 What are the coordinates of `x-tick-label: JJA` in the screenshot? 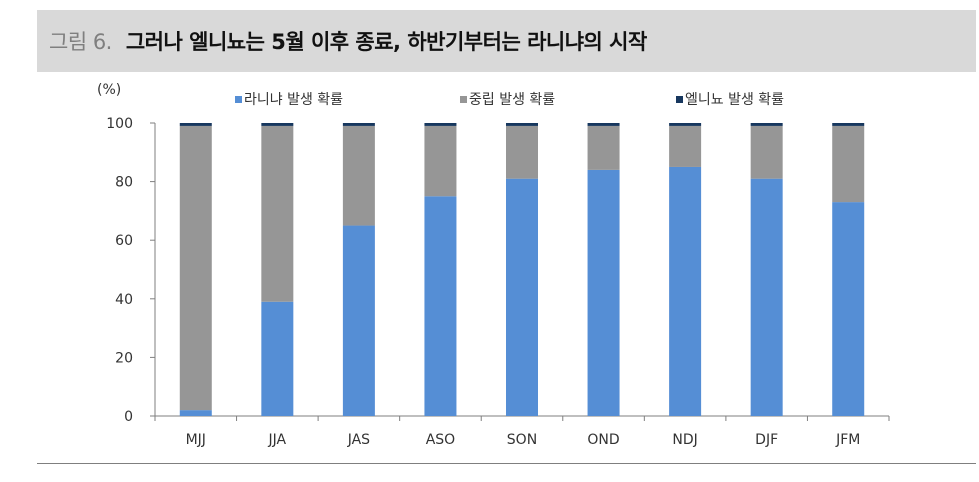 It's located at (277, 440).